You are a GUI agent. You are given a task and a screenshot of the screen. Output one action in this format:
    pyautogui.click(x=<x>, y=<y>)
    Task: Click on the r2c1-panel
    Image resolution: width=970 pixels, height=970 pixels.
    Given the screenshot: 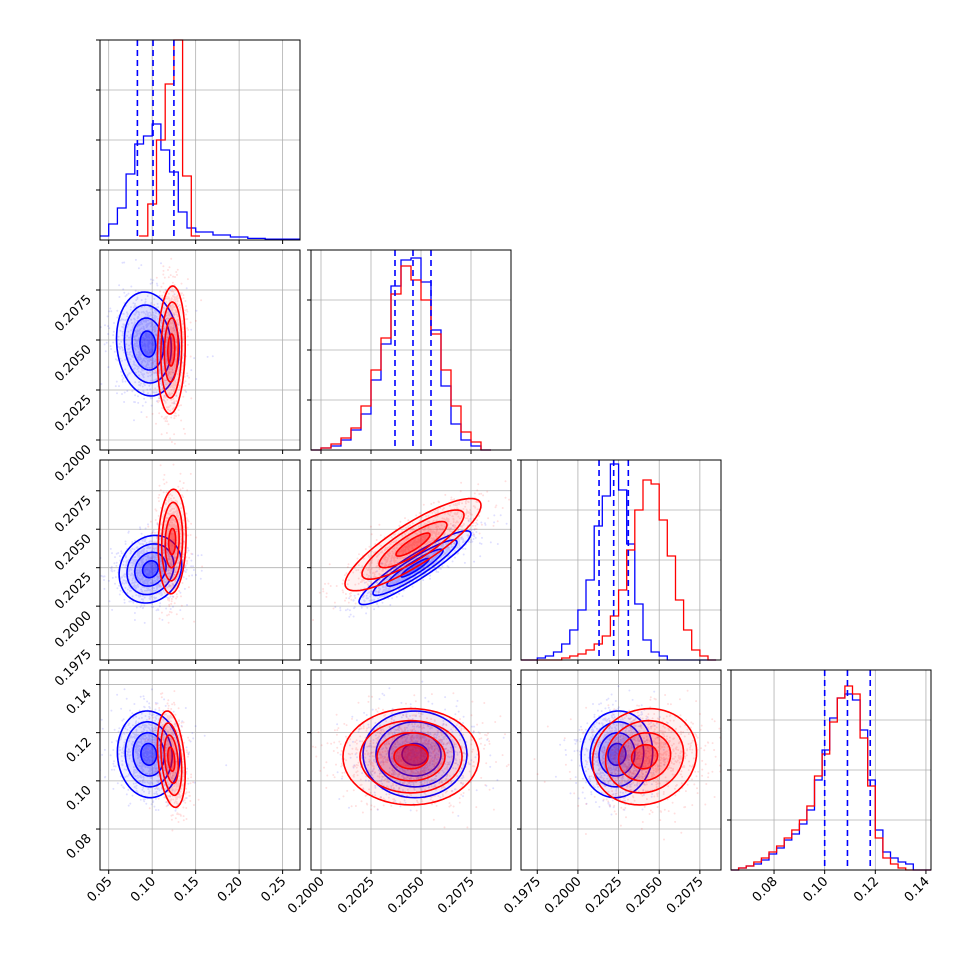 What is the action you would take?
    pyautogui.click(x=409, y=561)
    